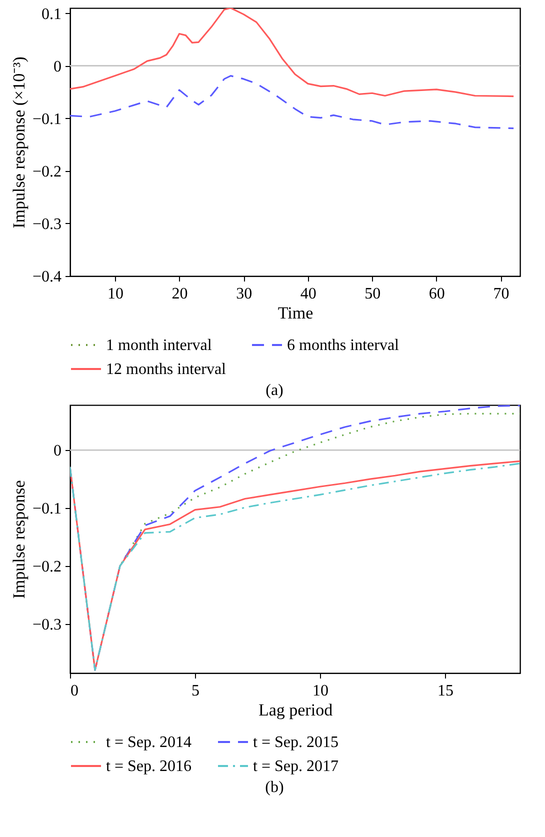 Image resolution: width=545 pixels, height=837 pixels. Describe the element at coordinates (149, 766) in the screenshot. I see `legend-label: t = Sep. 2016` at that location.